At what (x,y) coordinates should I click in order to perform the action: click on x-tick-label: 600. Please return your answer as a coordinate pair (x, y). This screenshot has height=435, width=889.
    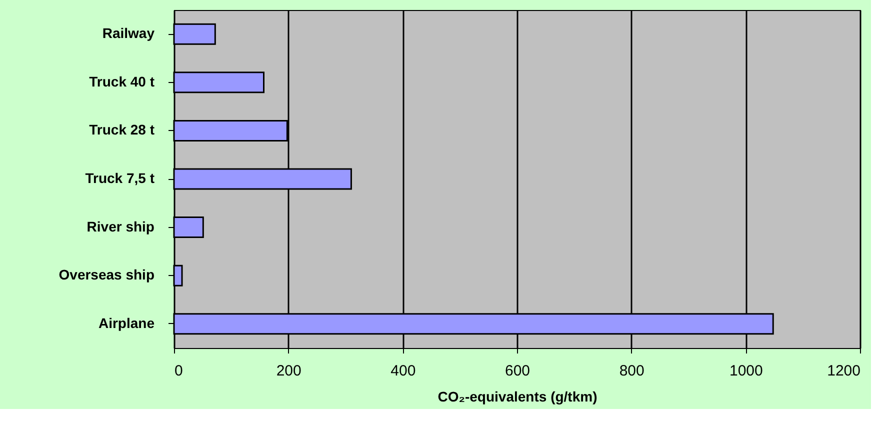
    Looking at the image, I should click on (517, 371).